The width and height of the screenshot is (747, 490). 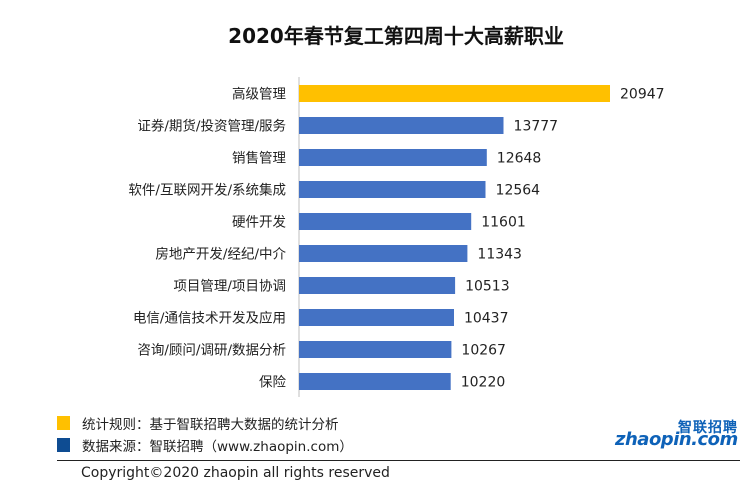 I want to click on legend-note-rule: 统计规则：基于智联招聘大数据的统计分析, so click(x=198, y=423).